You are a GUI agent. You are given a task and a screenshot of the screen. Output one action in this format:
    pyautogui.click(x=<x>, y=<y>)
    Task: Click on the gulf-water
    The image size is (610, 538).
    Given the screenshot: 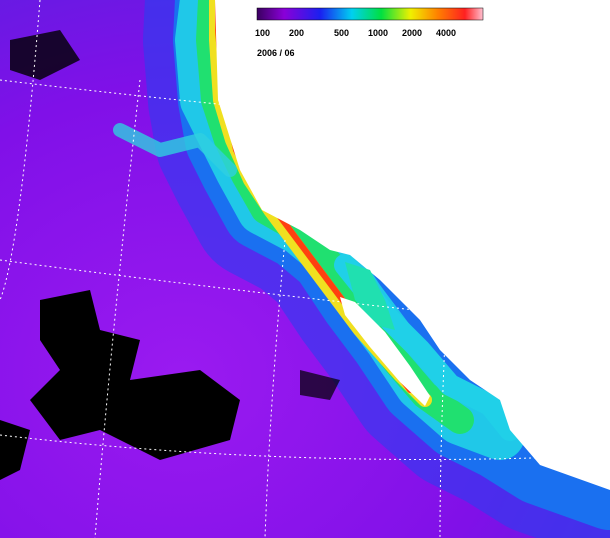 What is the action you would take?
    pyautogui.click(x=370, y=296)
    